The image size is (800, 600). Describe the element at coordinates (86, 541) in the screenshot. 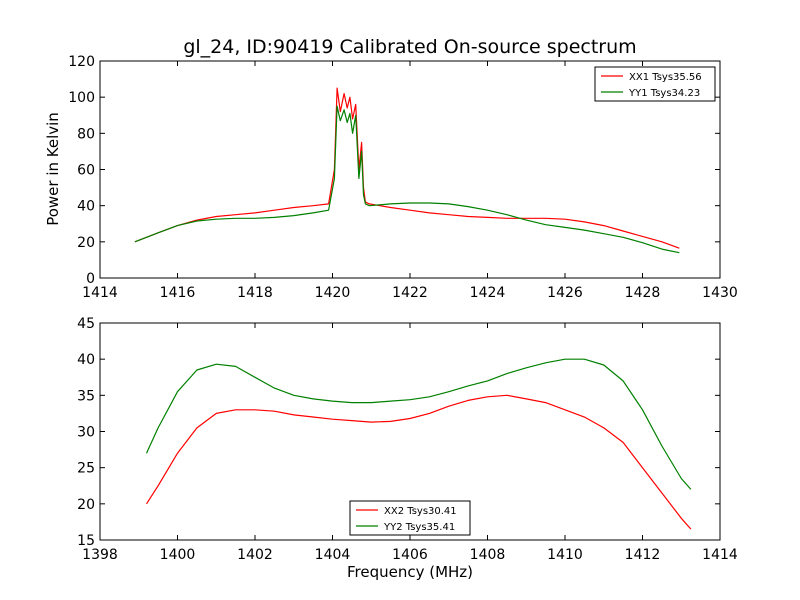

I see `y-tick-label: 15` at that location.